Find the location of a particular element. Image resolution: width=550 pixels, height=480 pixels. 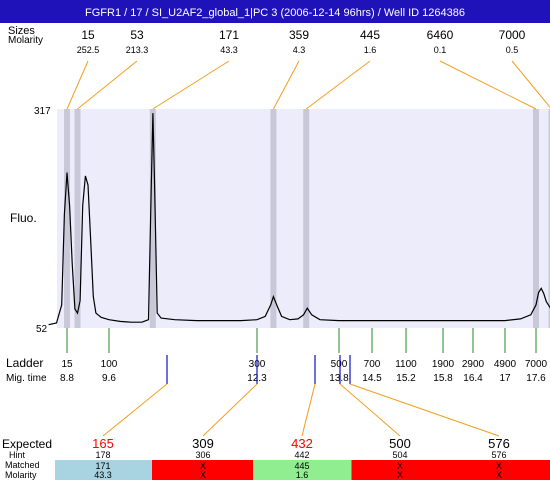

expected-hint: 576 is located at coordinates (498, 455).